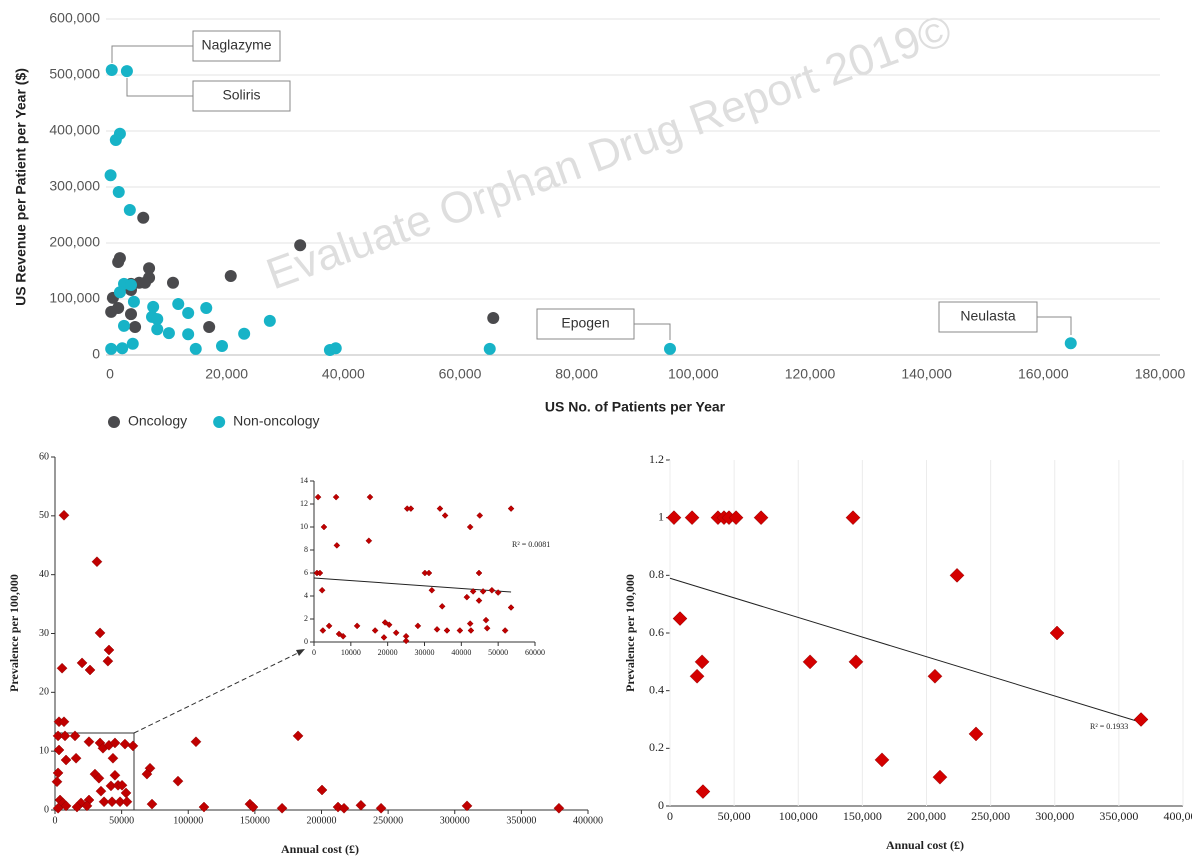 Image resolution: width=1192 pixels, height=856 pixels. What do you see at coordinates (990, 816) in the screenshot?
I see `x-tick-label: 250,000` at bounding box center [990, 816].